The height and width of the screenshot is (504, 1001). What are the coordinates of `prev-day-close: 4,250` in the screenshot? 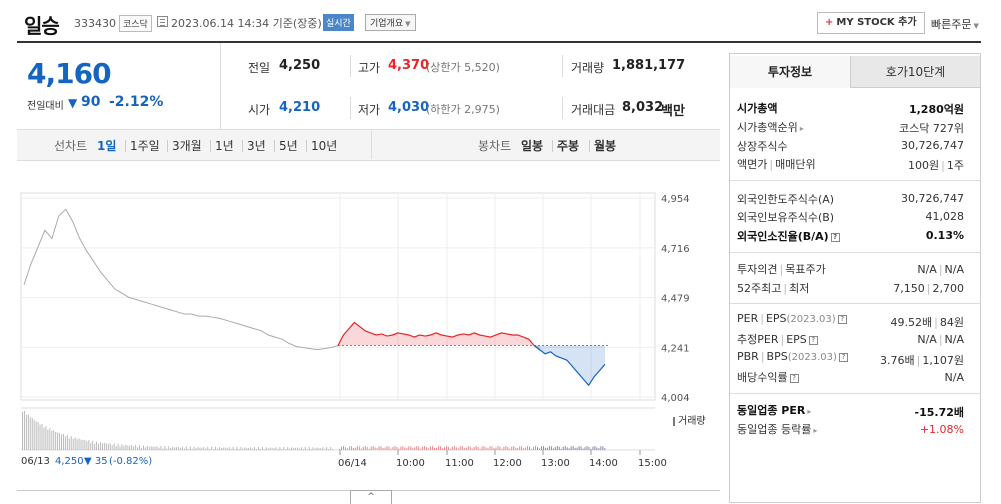 It's located at (69, 461).